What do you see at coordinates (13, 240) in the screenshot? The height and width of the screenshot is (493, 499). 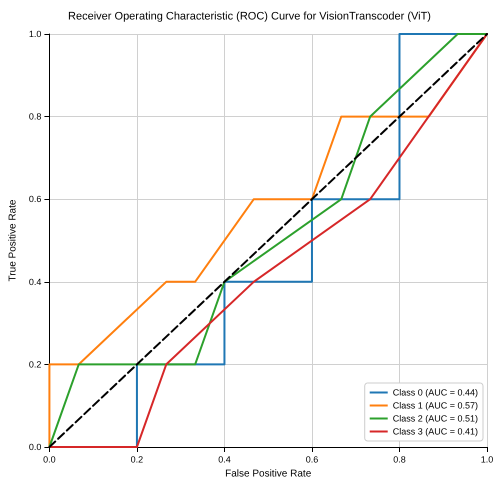 I see `y-axis-title: True Positive Rate` at bounding box center [13, 240].